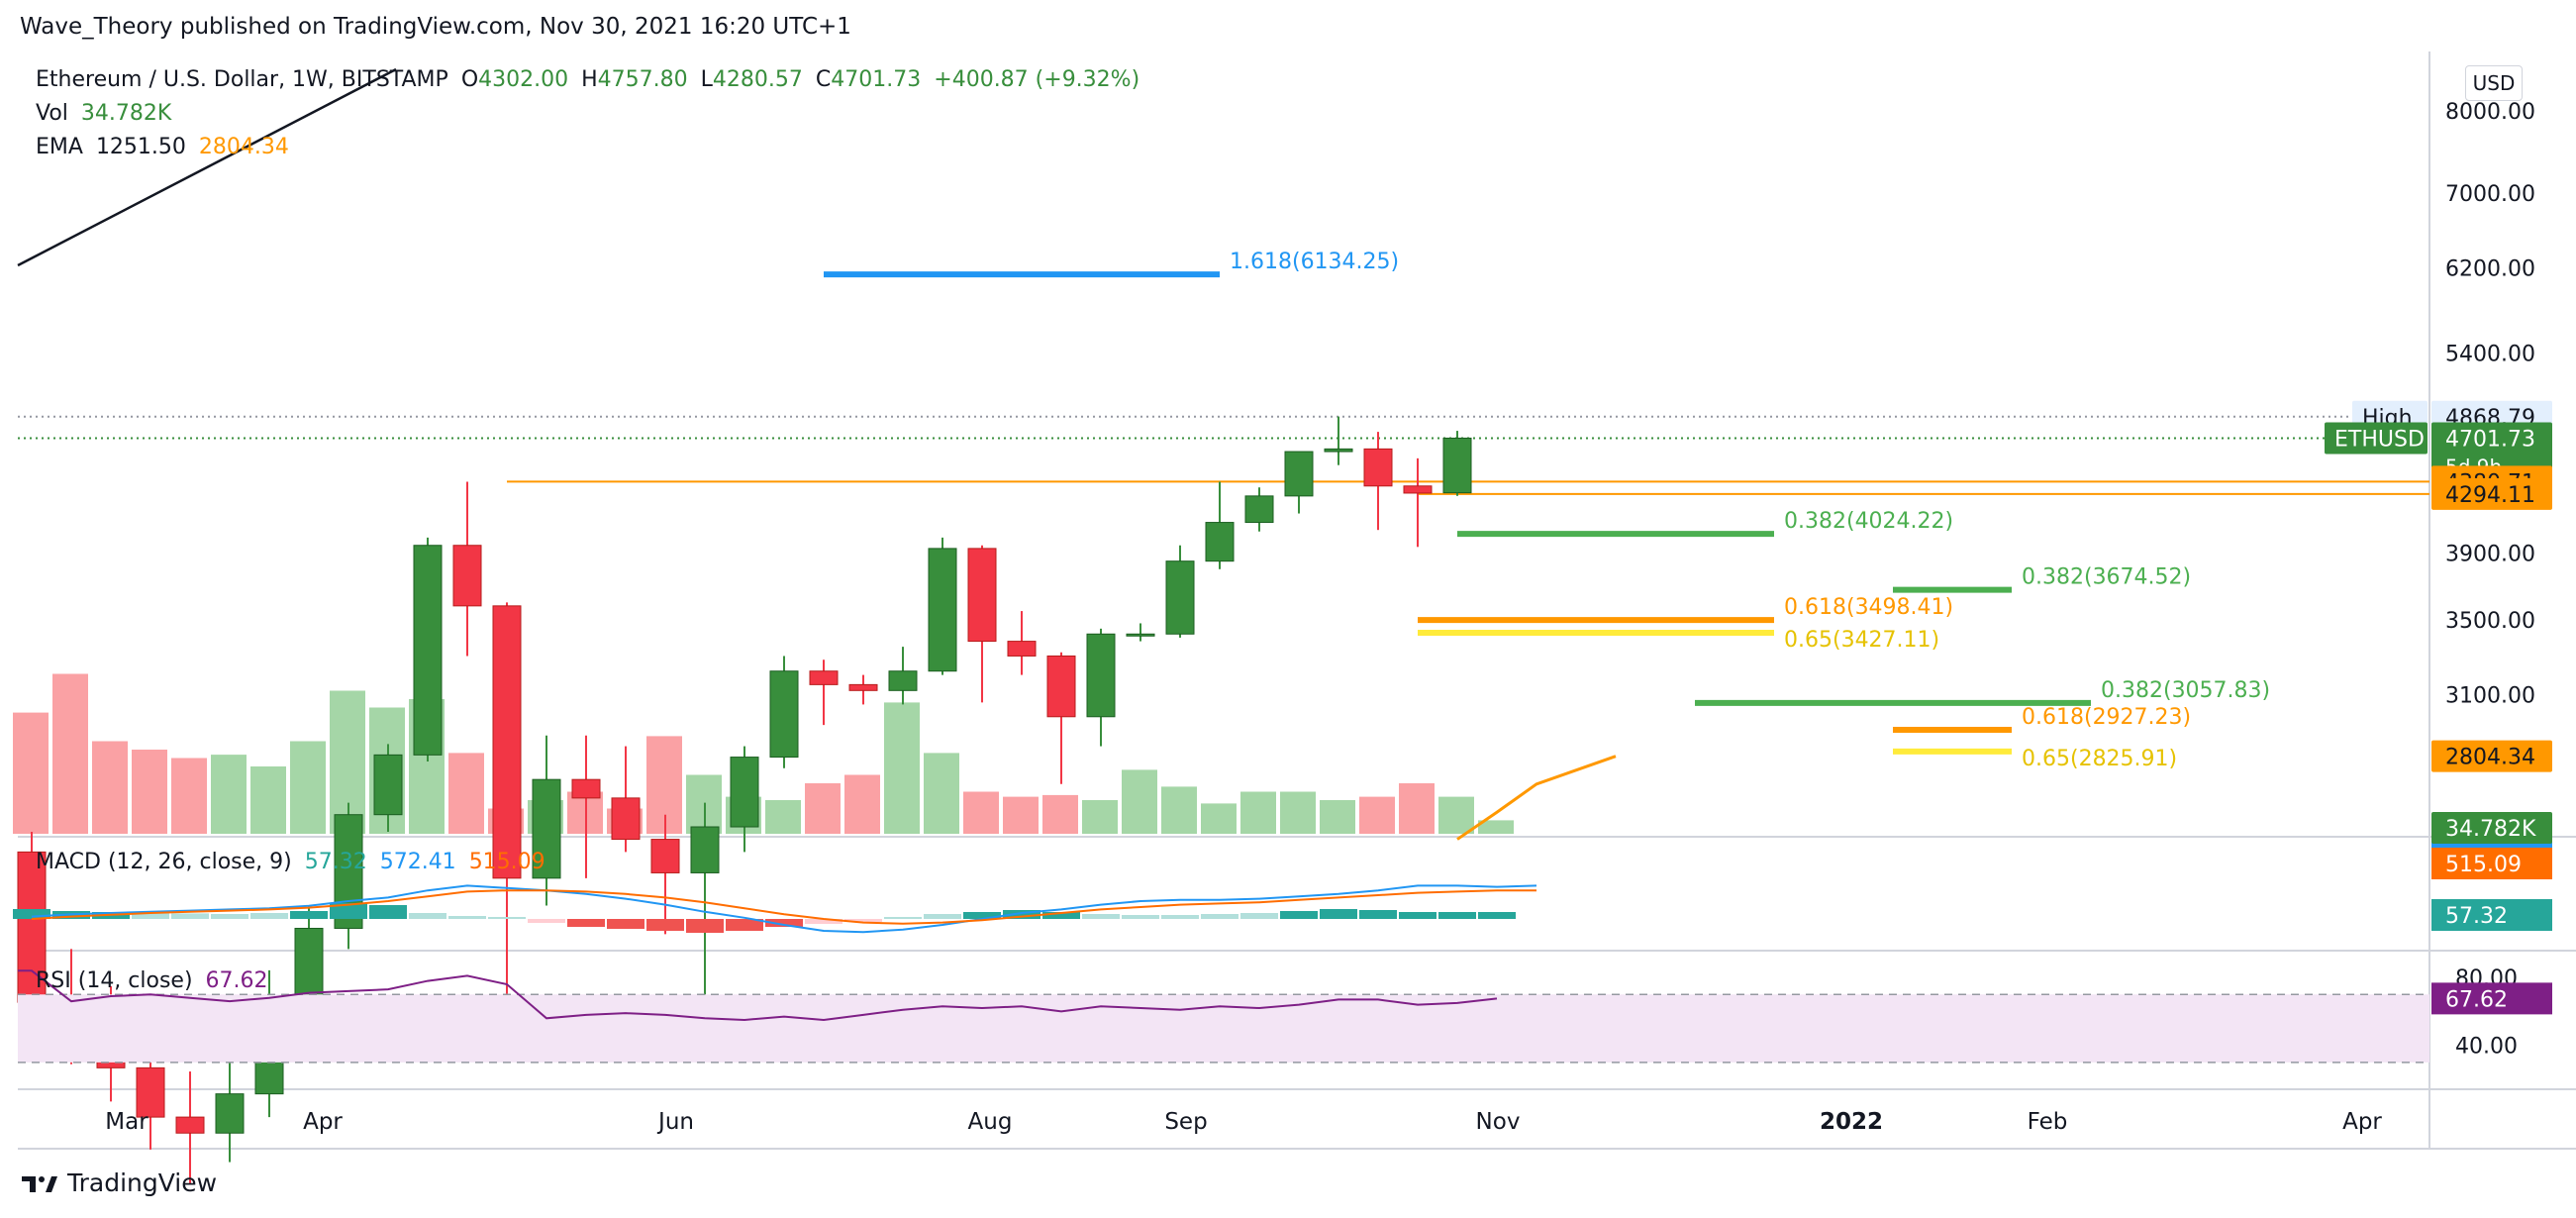 The image size is (2576, 1218). What do you see at coordinates (2048, 1122) in the screenshot?
I see `time-axis-label: Feb` at bounding box center [2048, 1122].